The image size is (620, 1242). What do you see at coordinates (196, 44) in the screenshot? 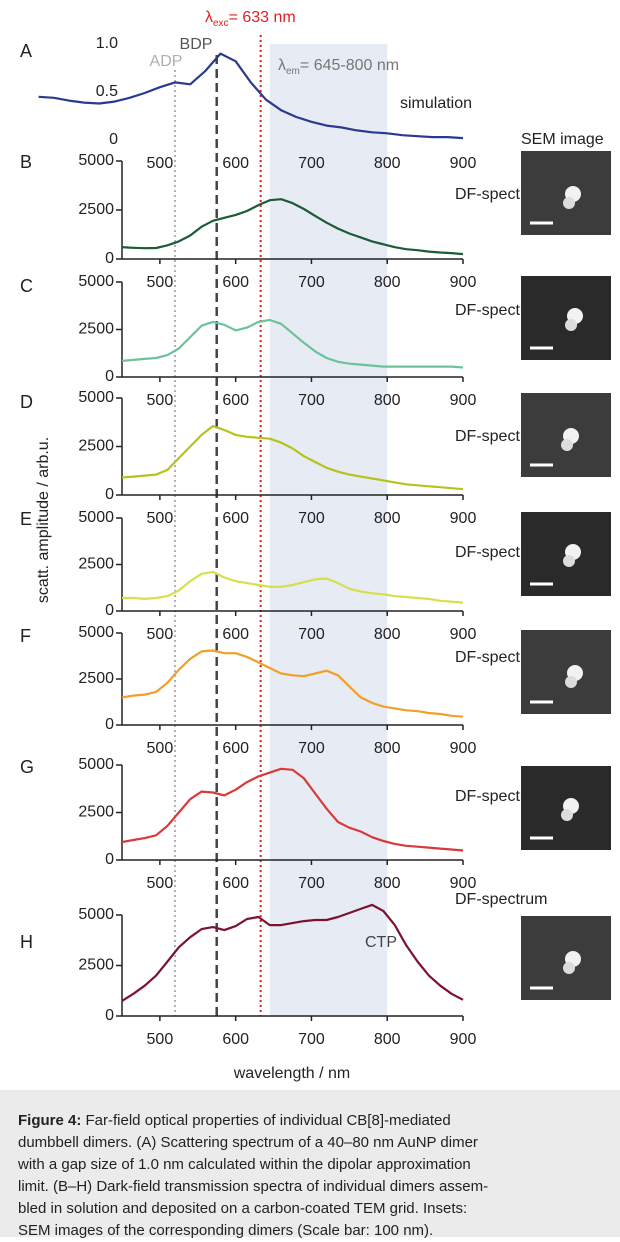
I see `reference-label: BDP` at bounding box center [196, 44].